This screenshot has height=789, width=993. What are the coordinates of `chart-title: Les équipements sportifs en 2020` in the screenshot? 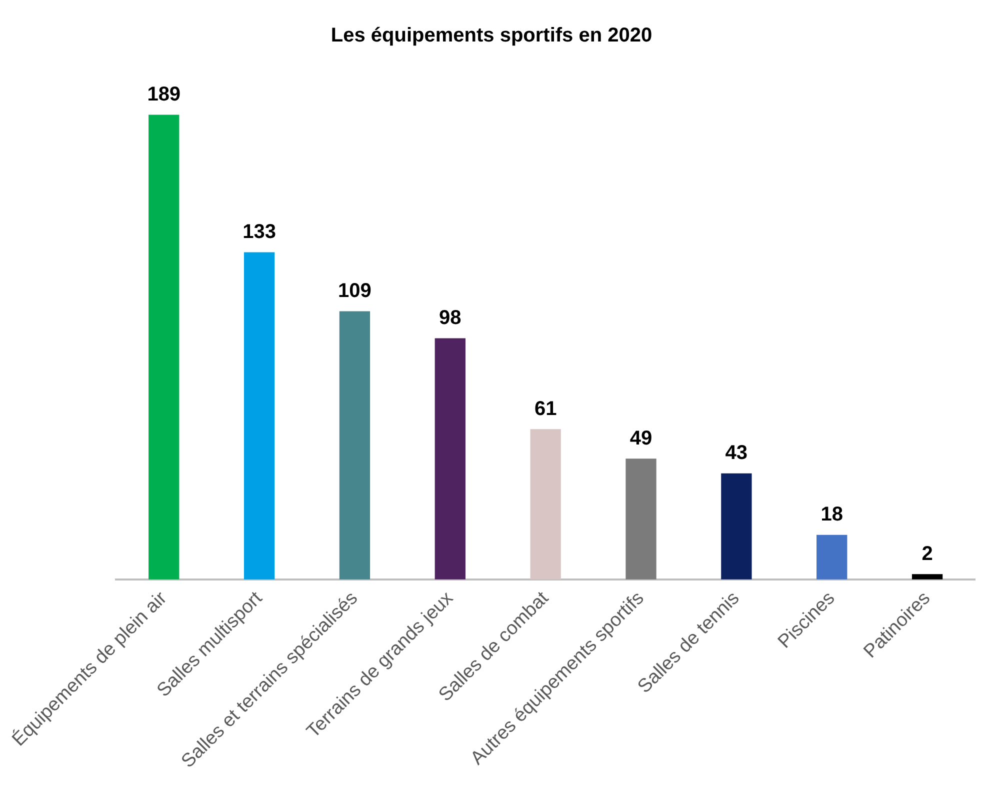 It's located at (491, 35).